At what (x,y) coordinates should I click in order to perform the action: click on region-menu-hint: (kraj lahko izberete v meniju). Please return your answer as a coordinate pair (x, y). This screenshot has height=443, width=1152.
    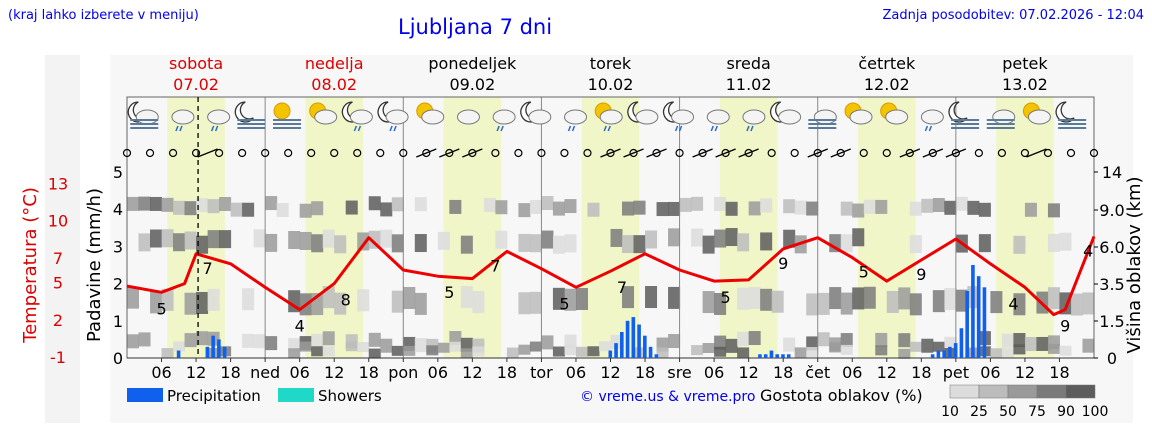
    Looking at the image, I should click on (103, 15).